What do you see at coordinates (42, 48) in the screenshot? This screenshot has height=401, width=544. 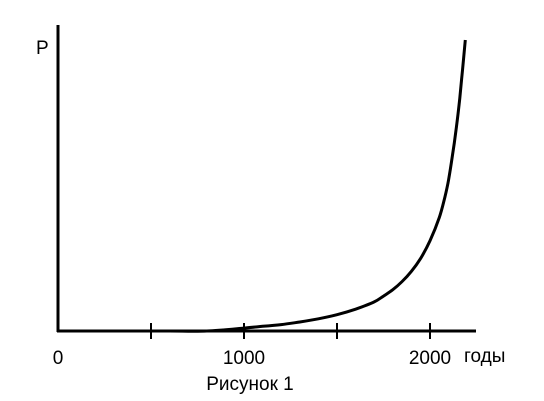 I see `y-axis-label: Р` at bounding box center [42, 48].